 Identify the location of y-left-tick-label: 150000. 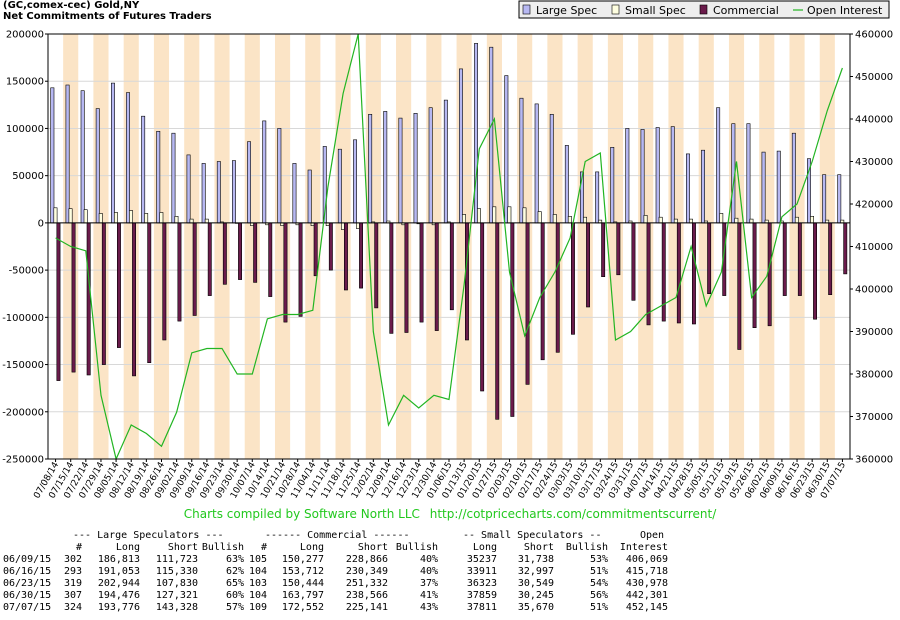
(25, 82).